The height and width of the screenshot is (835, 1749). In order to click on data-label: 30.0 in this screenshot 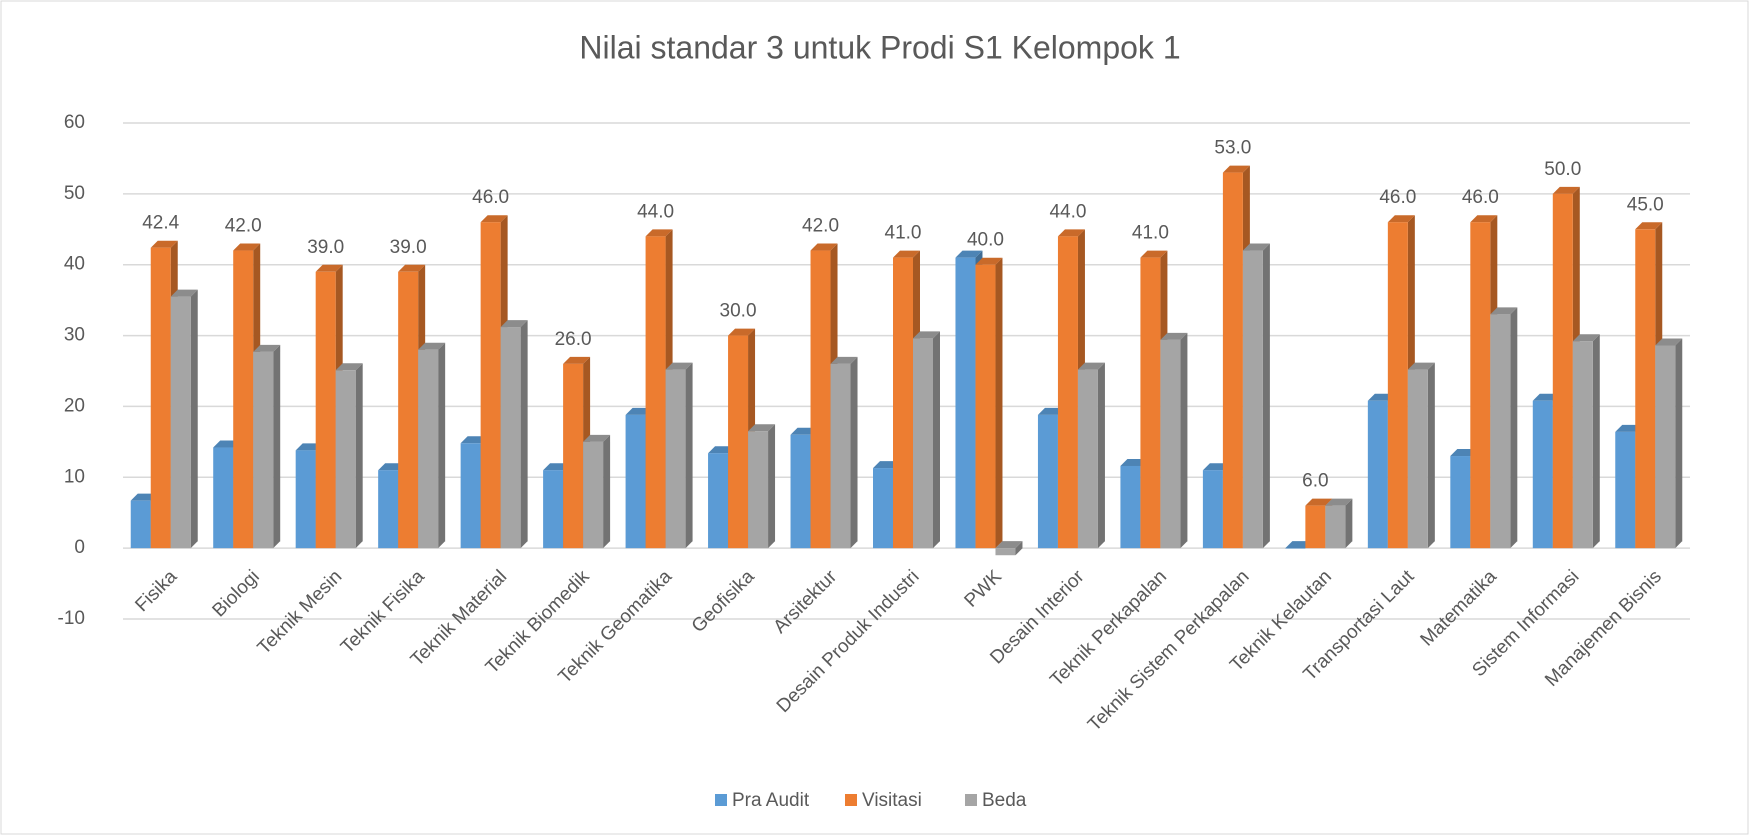, I will do `click(738, 311)`.